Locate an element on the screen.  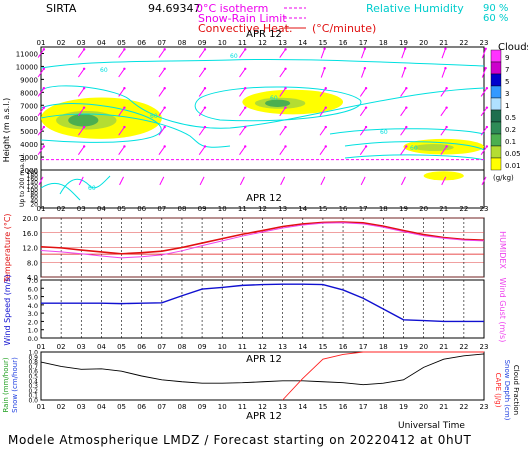
clouds-hour-tick-label: 21 is located at coordinates (443, 43).